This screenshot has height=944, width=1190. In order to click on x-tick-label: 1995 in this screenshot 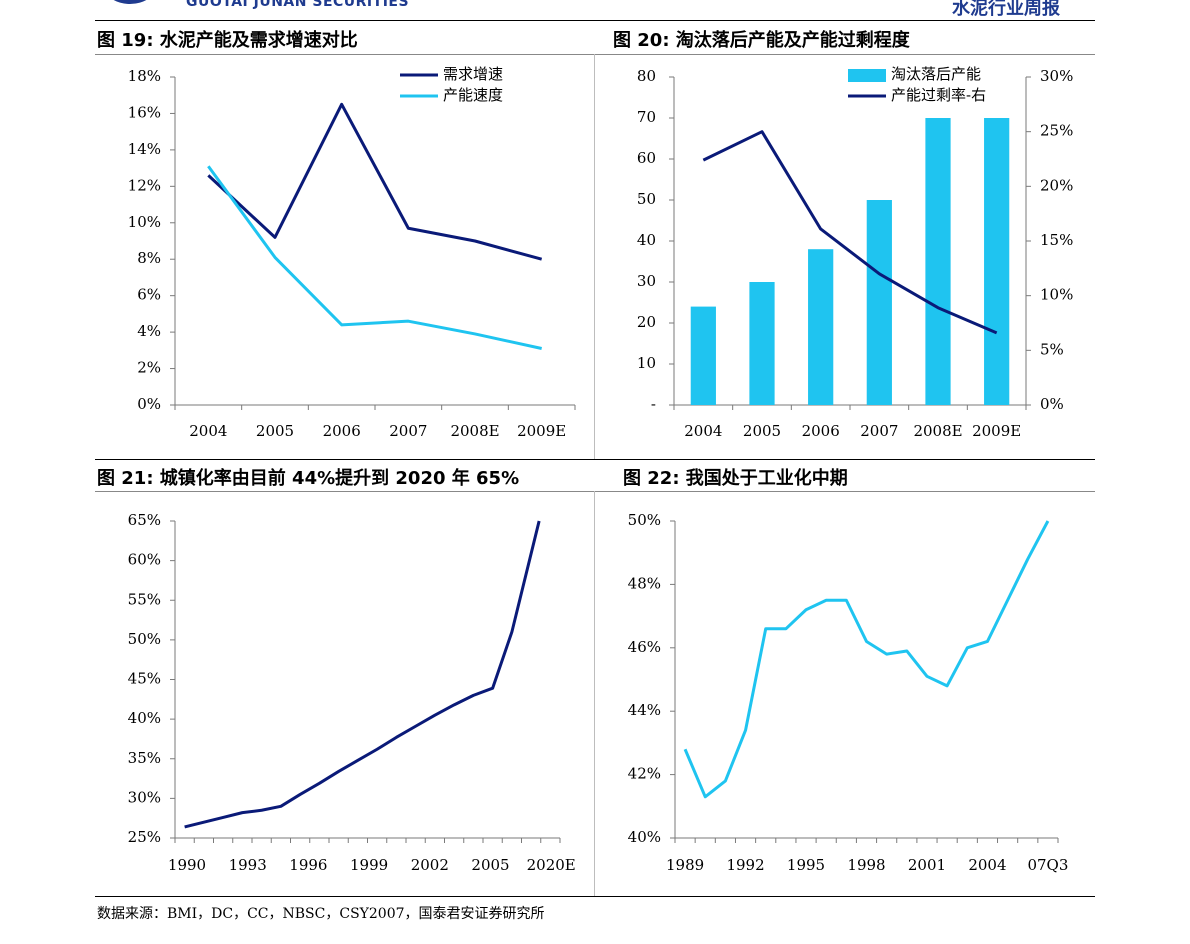, I will do `click(806, 865)`.